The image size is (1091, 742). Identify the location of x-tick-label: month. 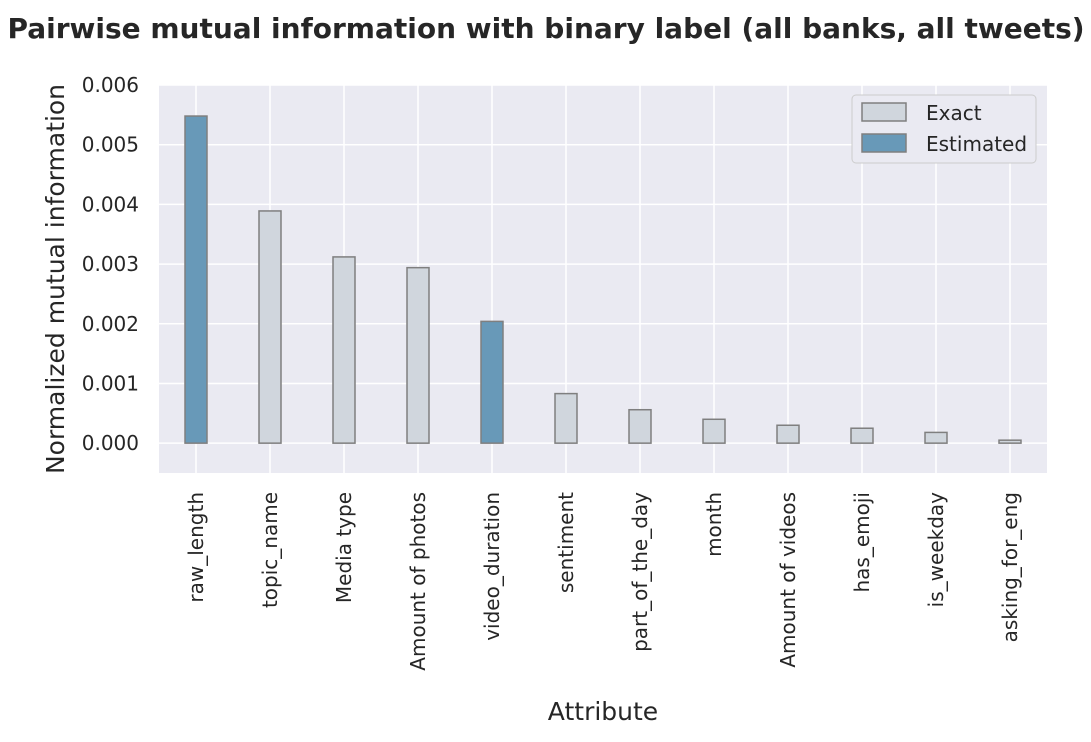
(714, 524).